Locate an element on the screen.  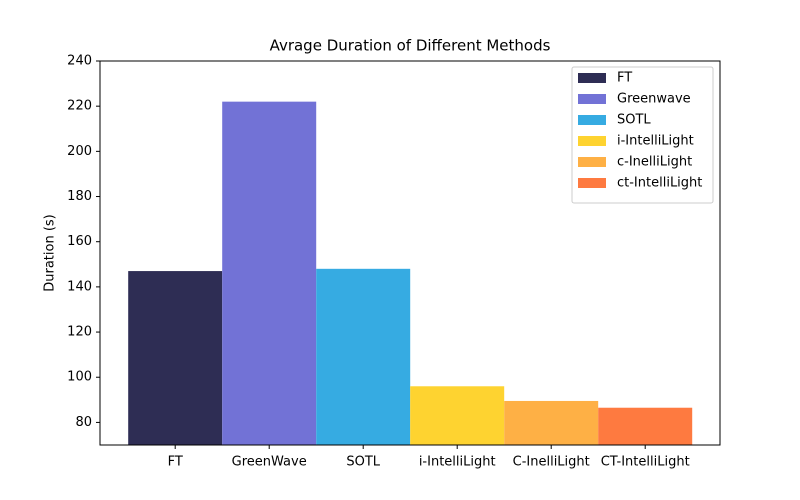
y-tick-label: 240 is located at coordinates (79, 61).